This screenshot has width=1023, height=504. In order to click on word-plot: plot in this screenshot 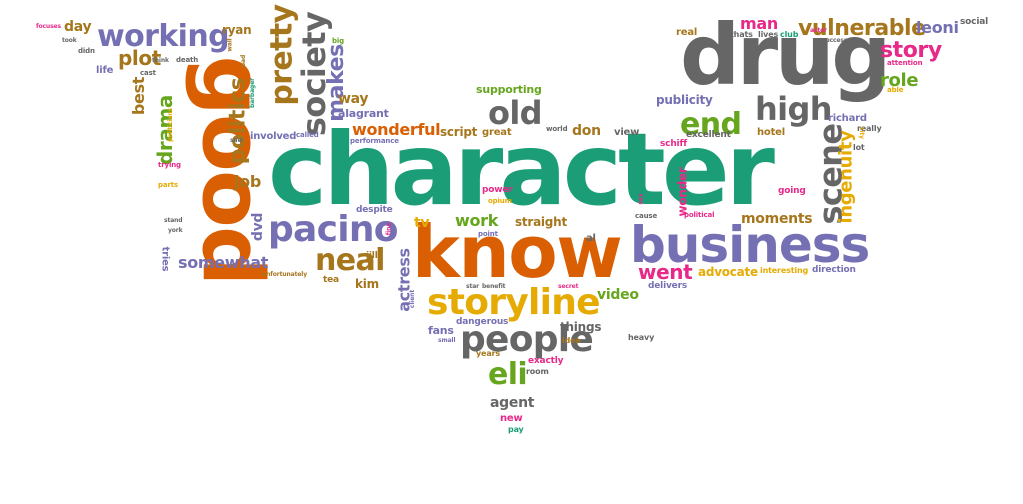, I will do `click(139, 58)`.